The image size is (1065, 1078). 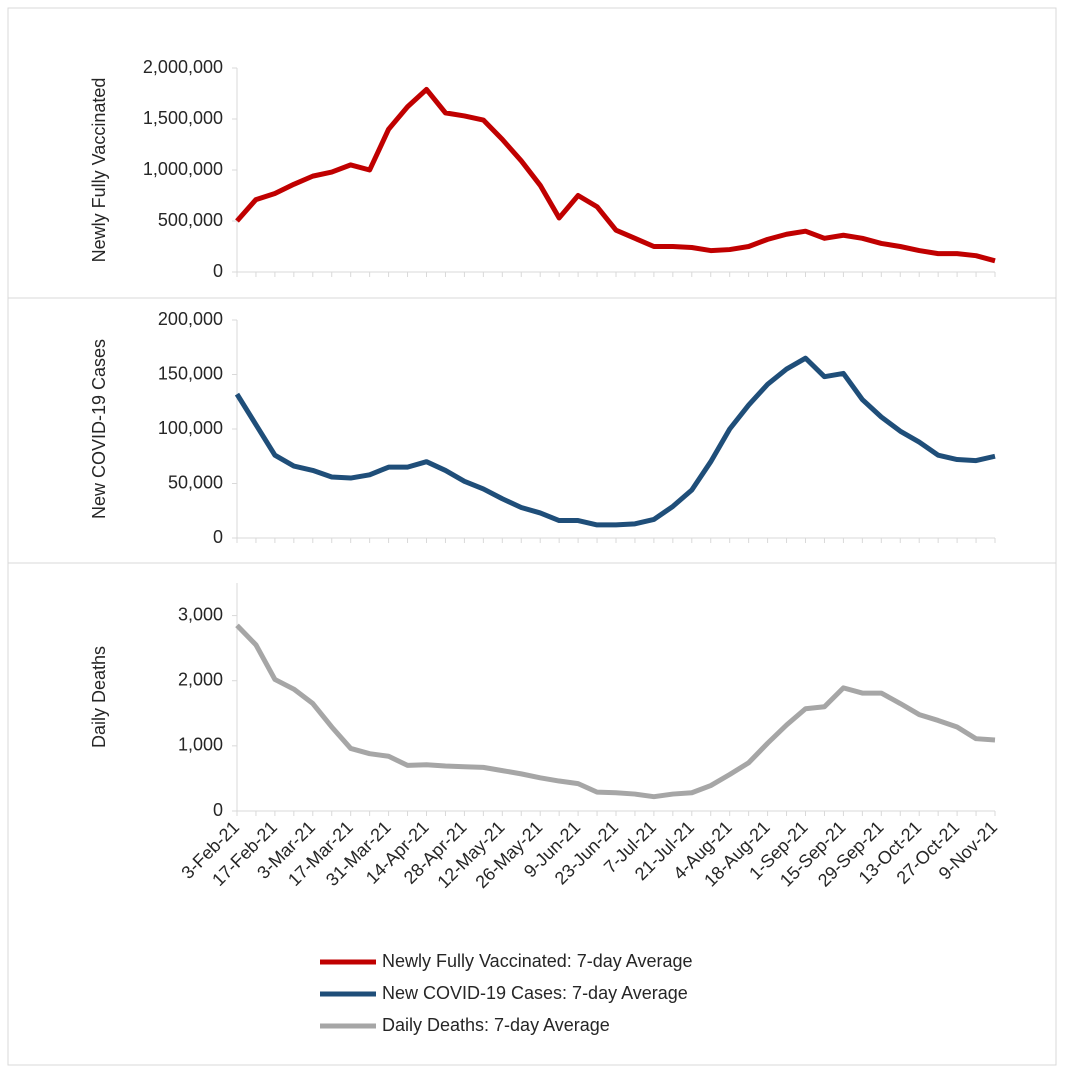 I want to click on legend-label: Daily Deaths: 7-day Average, so click(x=496, y=1025).